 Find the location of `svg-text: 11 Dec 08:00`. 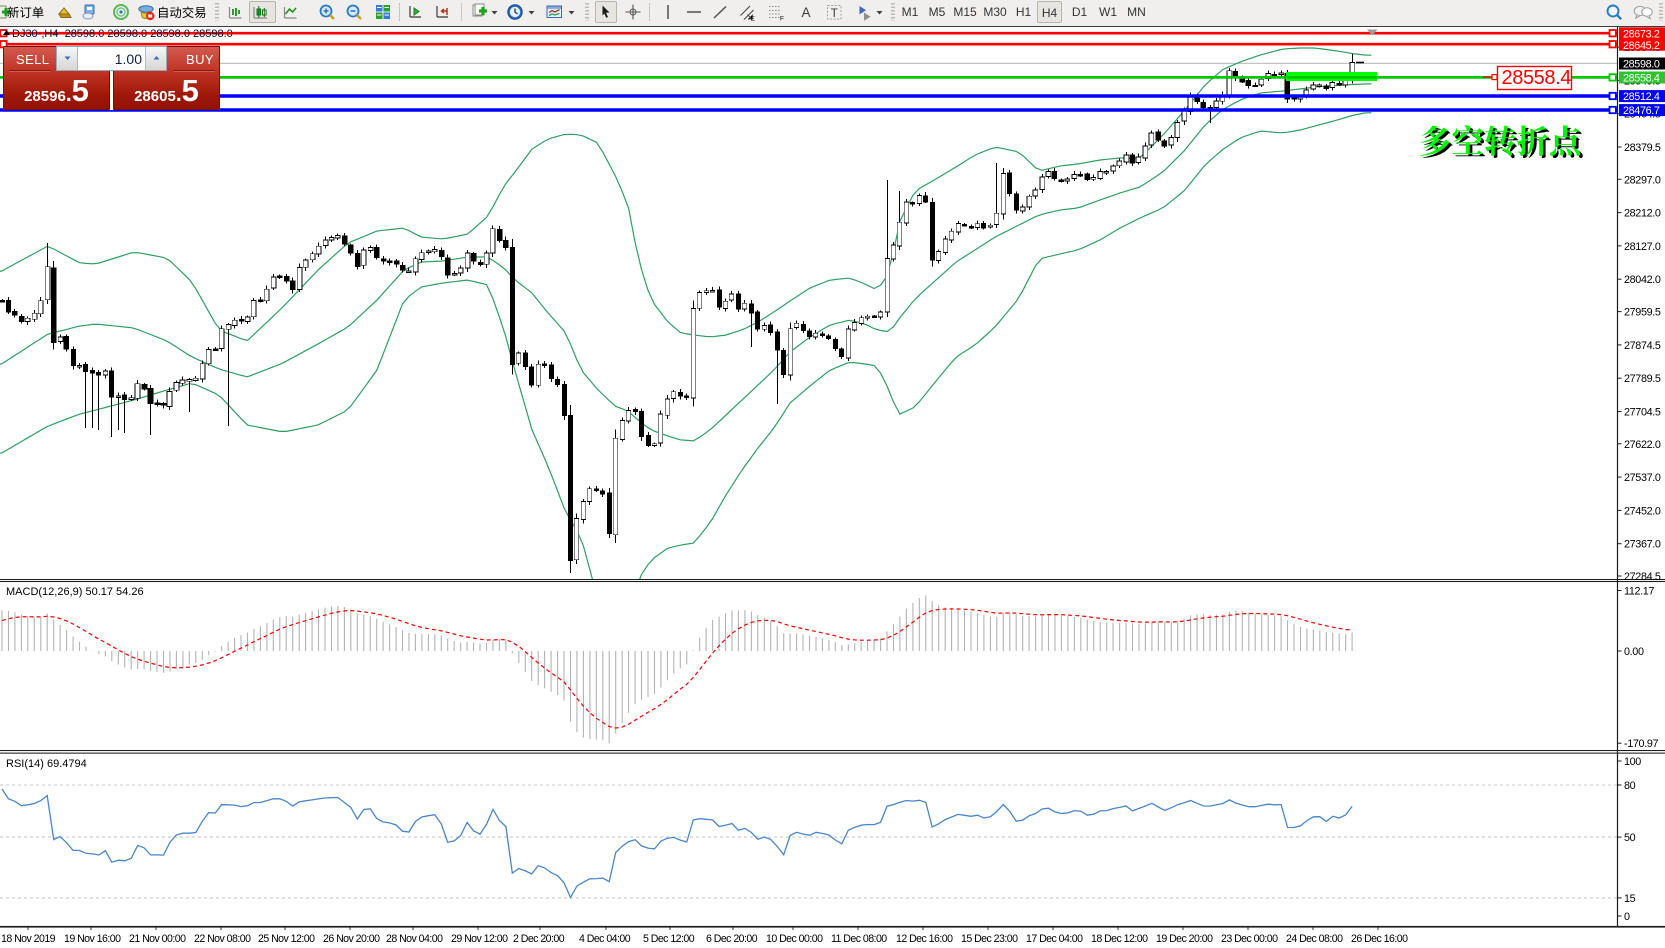

svg-text: 11 Dec 08:00 is located at coordinates (859, 939).